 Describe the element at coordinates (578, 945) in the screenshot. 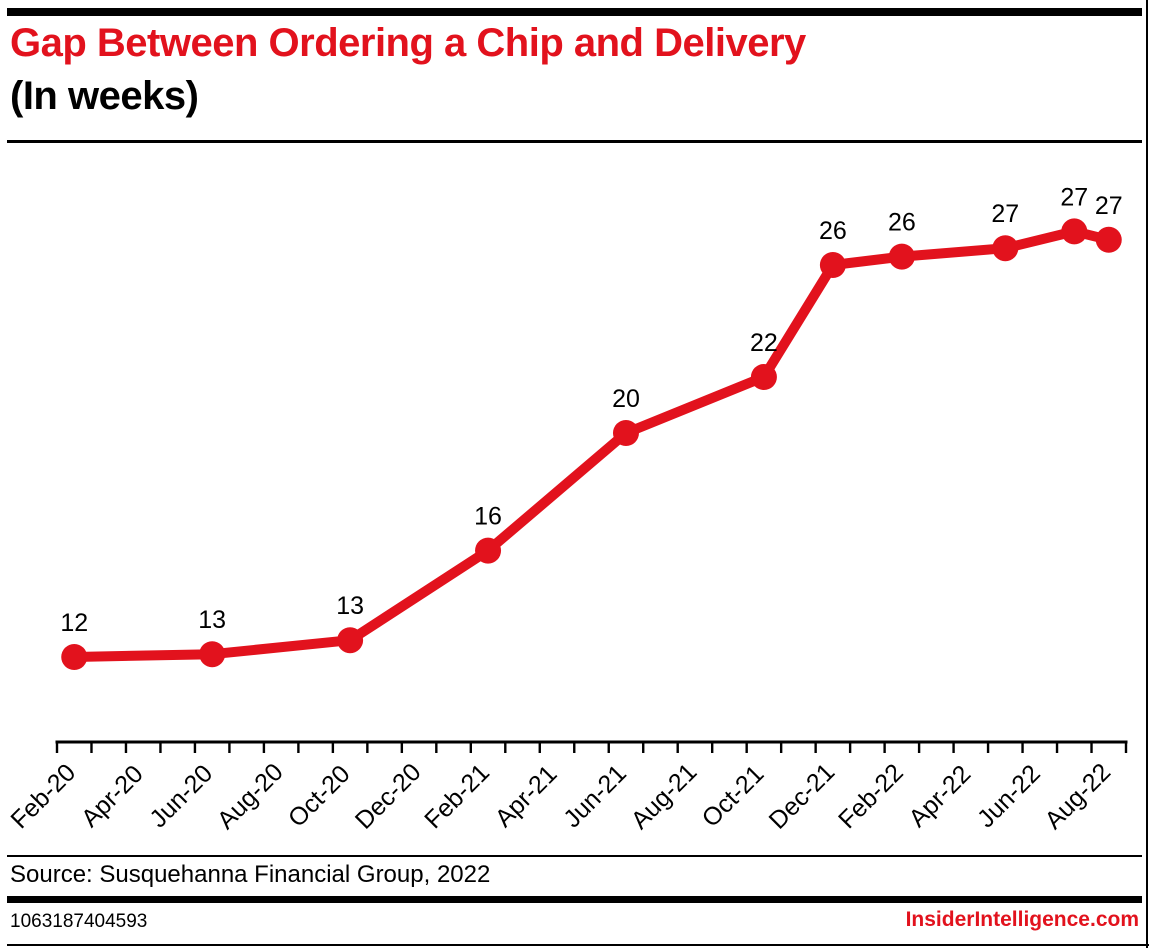

I see `footer-divider-bottom` at that location.